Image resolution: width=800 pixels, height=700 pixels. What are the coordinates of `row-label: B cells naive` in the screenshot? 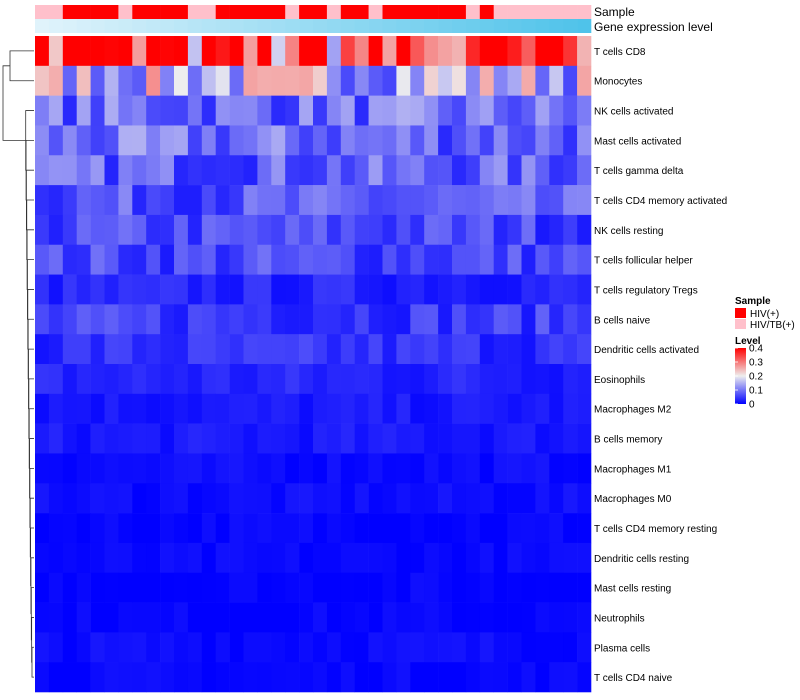 It's located at (622, 320).